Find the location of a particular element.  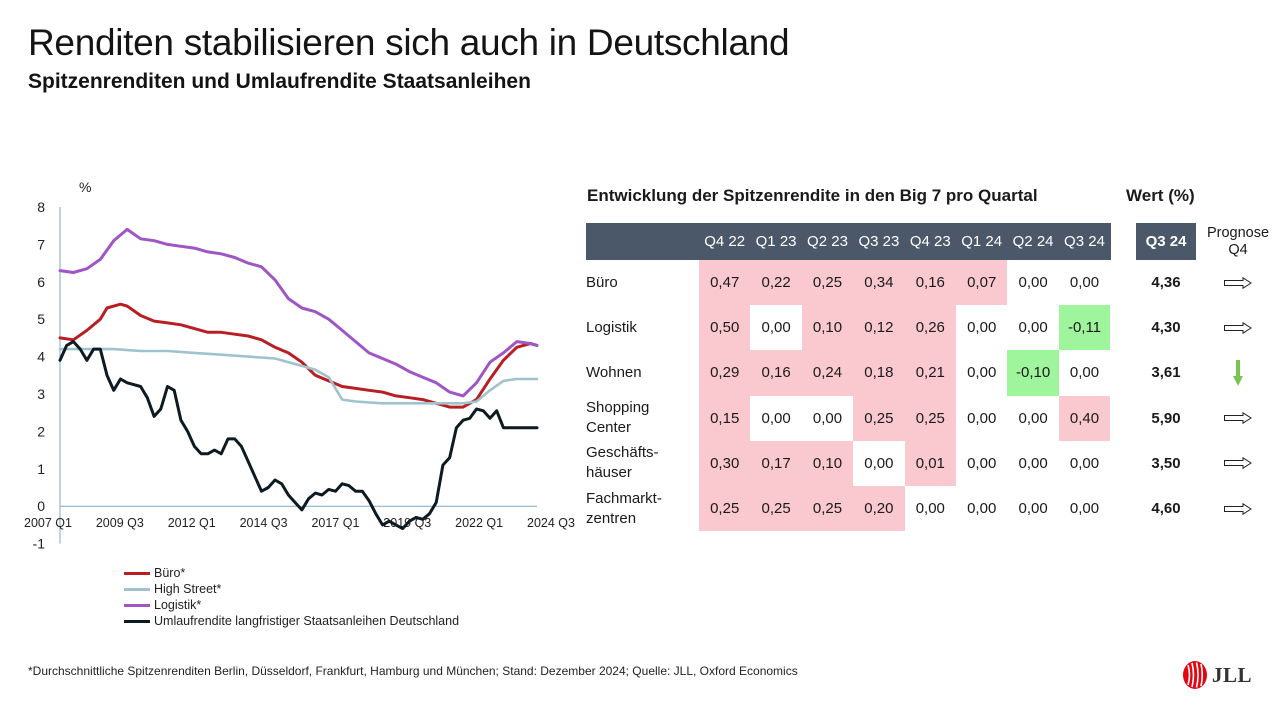

y-tick-label: 5 is located at coordinates (41, 319).